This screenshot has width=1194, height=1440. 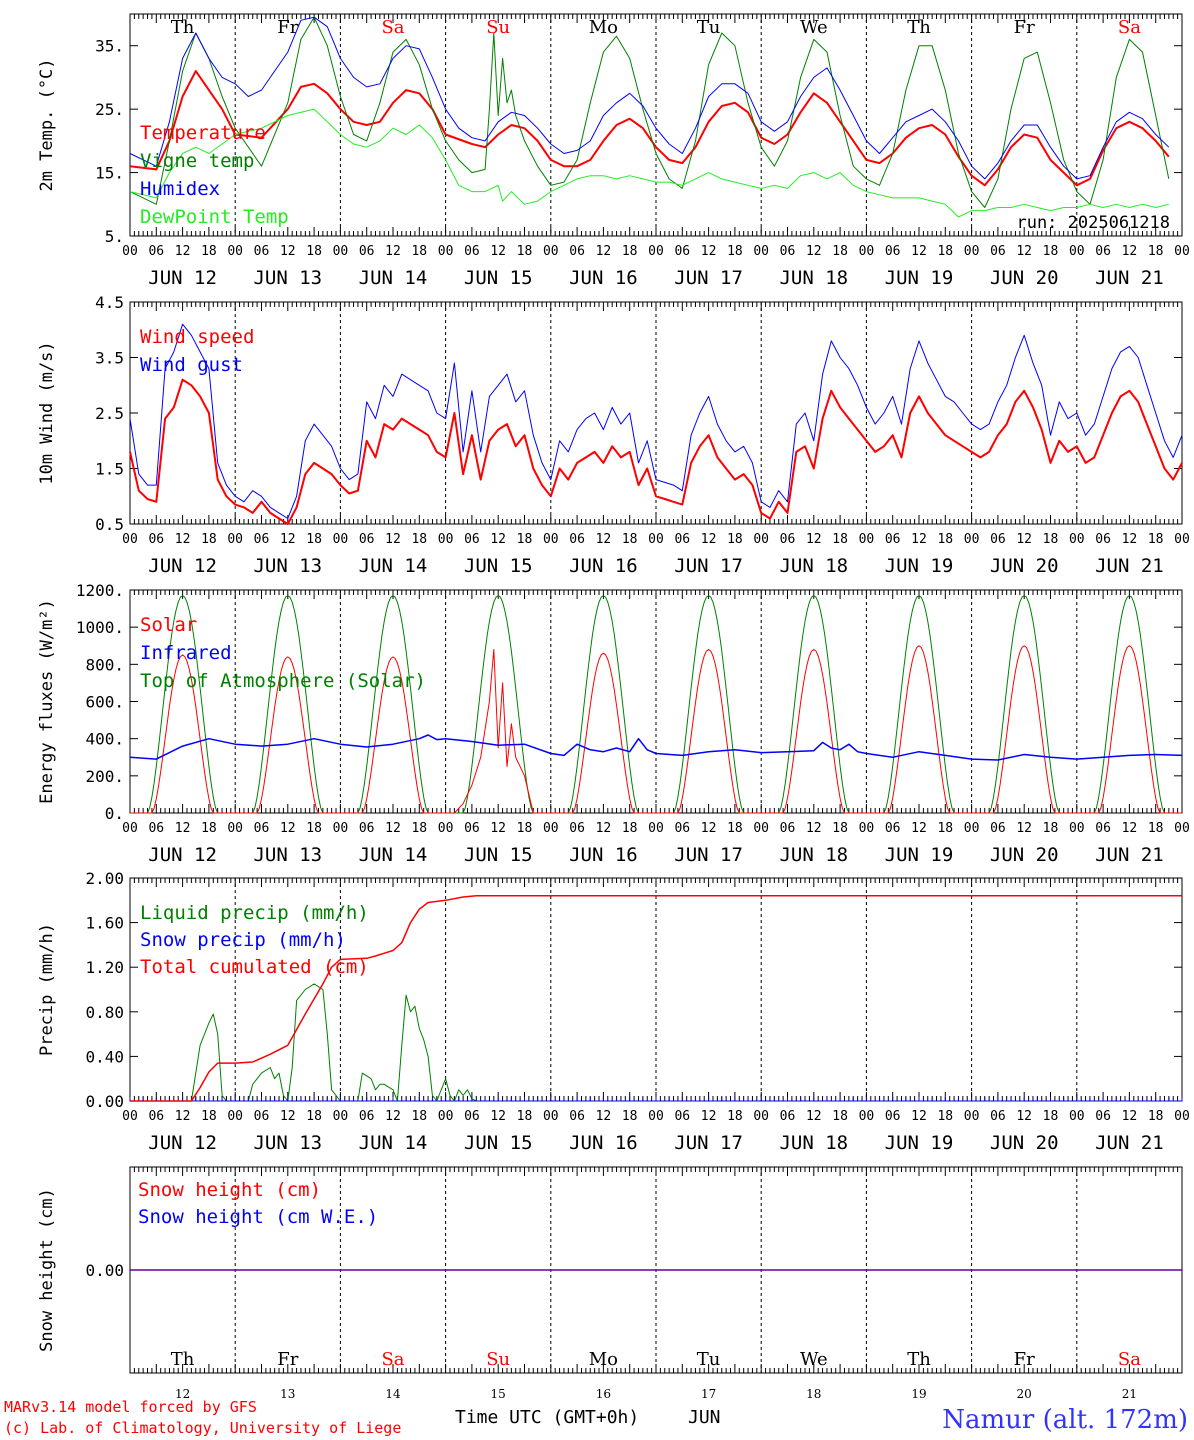 What do you see at coordinates (197, 161) in the screenshot?
I see `legend-entry: Vigne temp` at bounding box center [197, 161].